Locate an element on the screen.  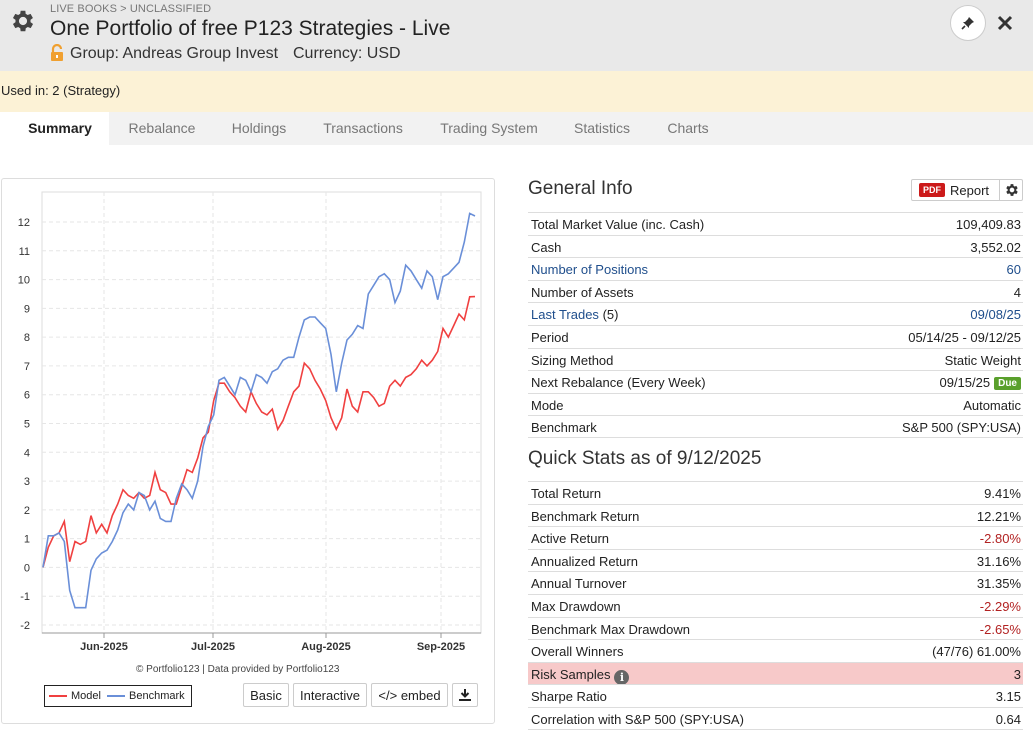
info-icon: i is located at coordinates (622, 677).